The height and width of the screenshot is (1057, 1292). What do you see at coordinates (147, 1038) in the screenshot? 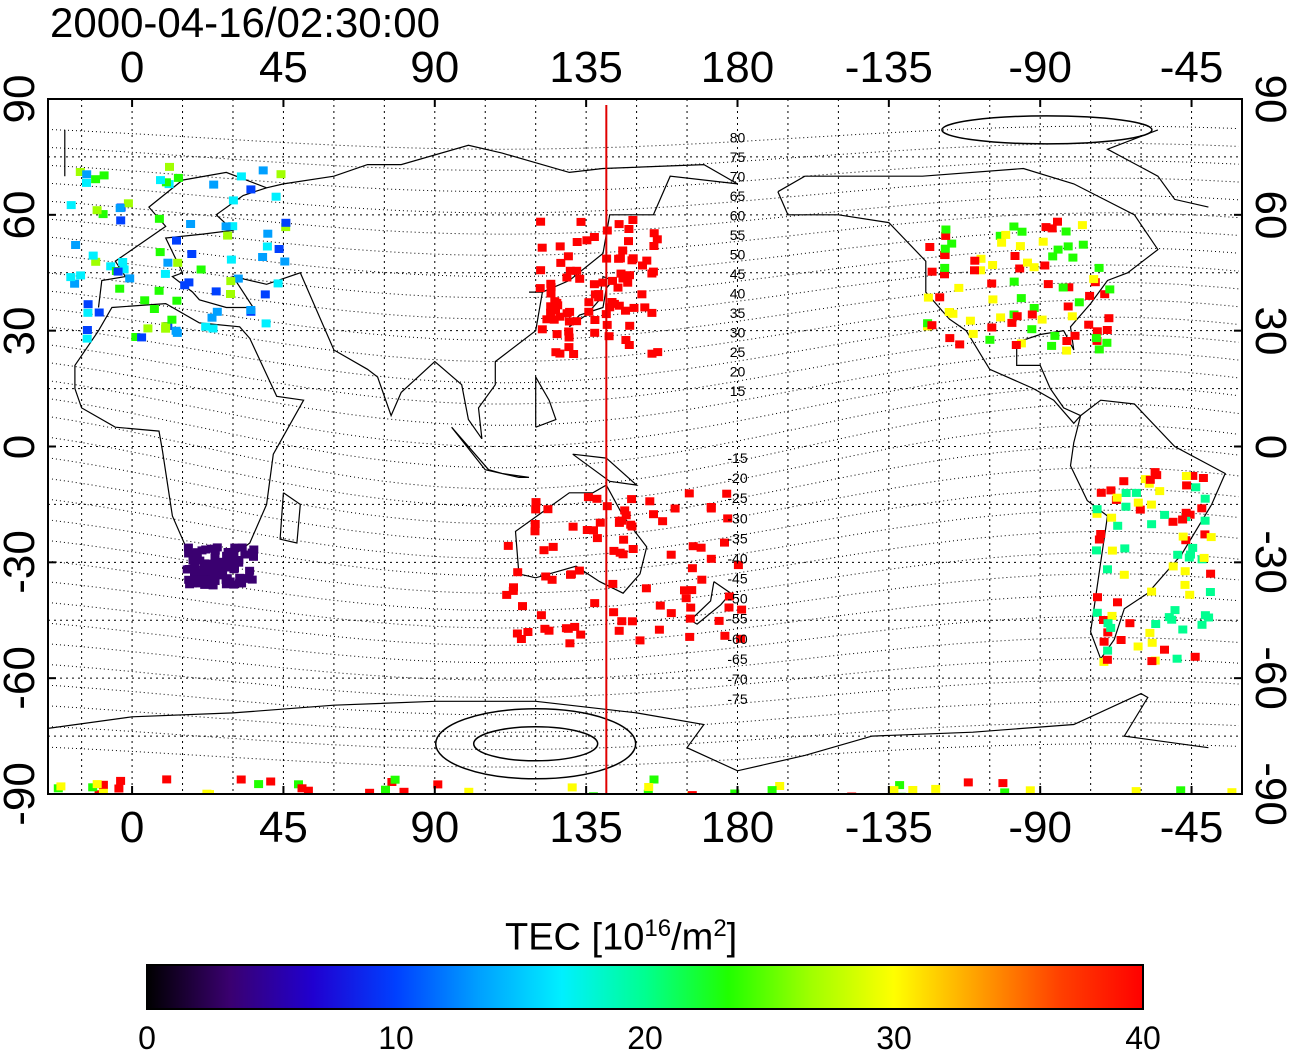
I see `colorbar-tick-label: 0` at bounding box center [147, 1038].